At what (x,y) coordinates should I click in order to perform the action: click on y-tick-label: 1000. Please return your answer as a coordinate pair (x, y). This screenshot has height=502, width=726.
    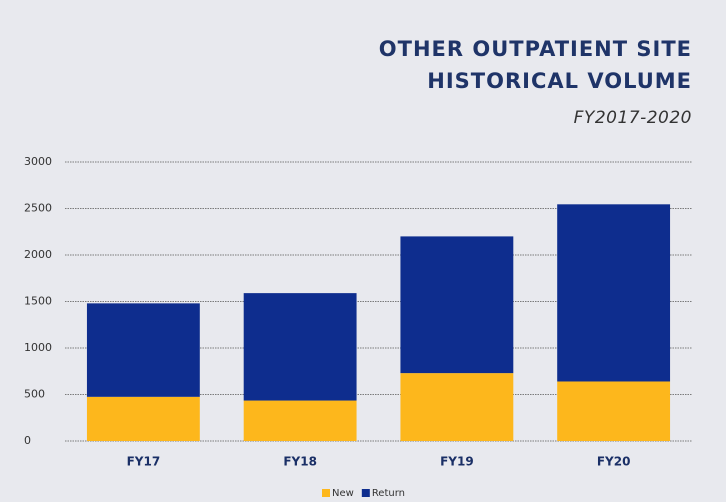
    Looking at the image, I should click on (38, 347).